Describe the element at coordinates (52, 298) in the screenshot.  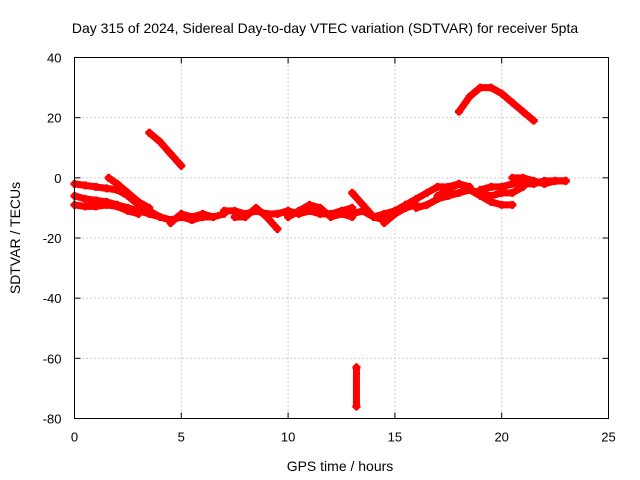
I see `y-tick-label: -40` at that location.